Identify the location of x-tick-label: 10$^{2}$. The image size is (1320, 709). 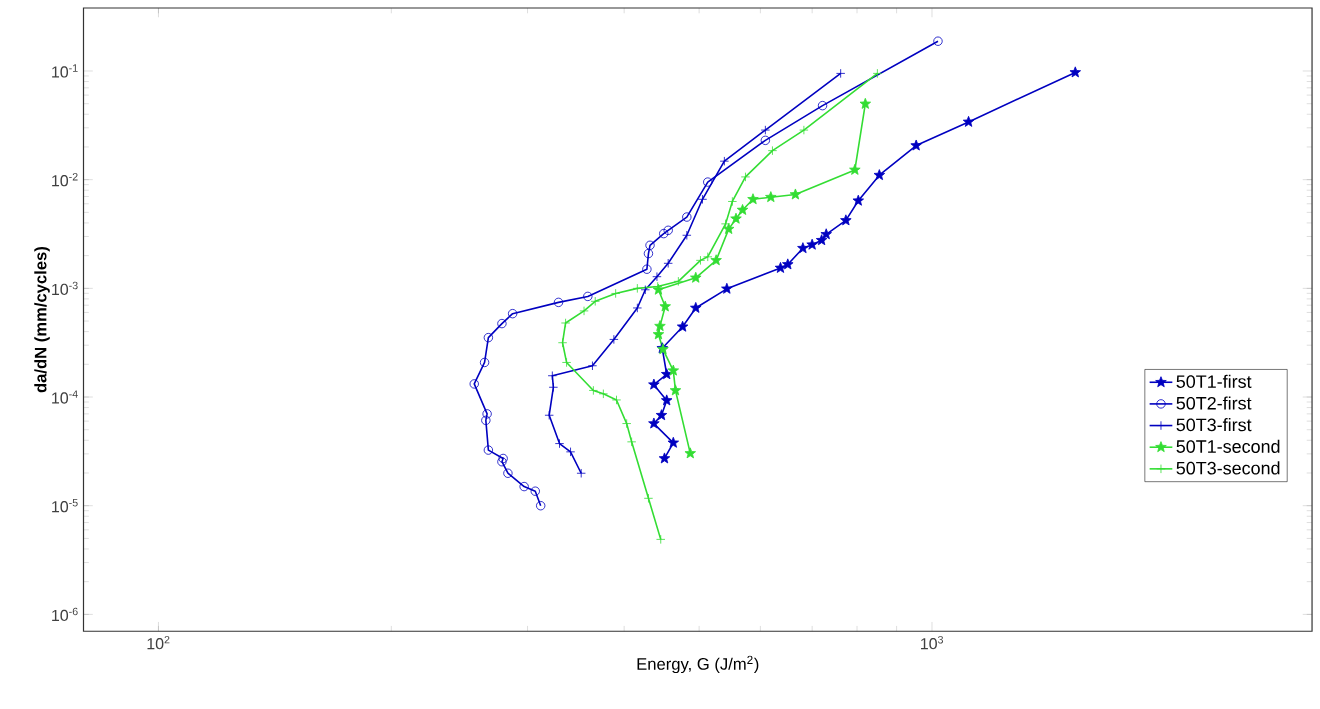
(158, 642).